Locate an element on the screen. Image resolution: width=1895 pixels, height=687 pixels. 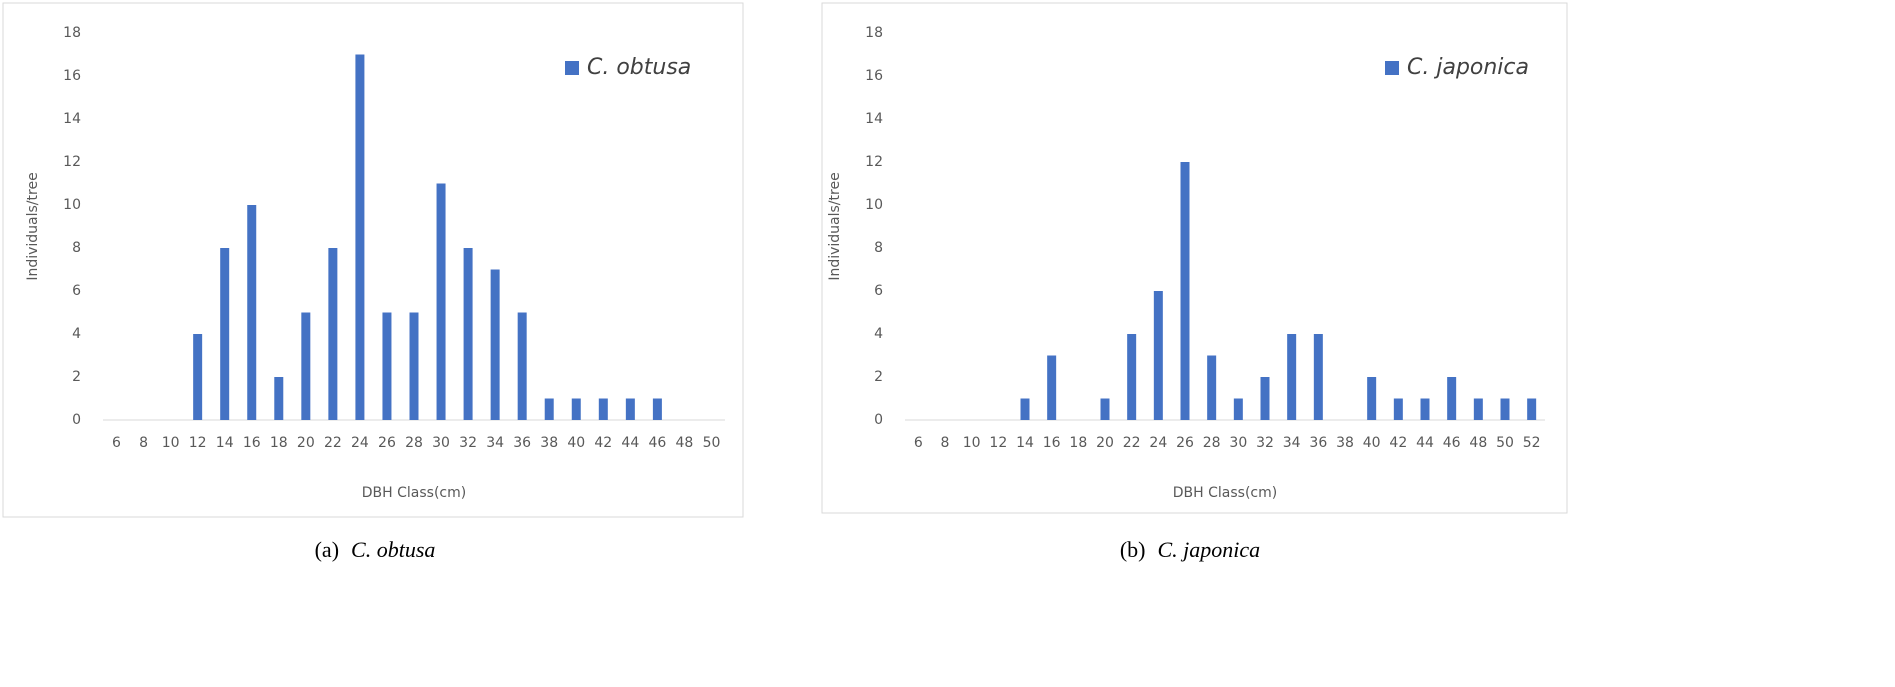
x-tick-label: 52 is located at coordinates (1532, 443).